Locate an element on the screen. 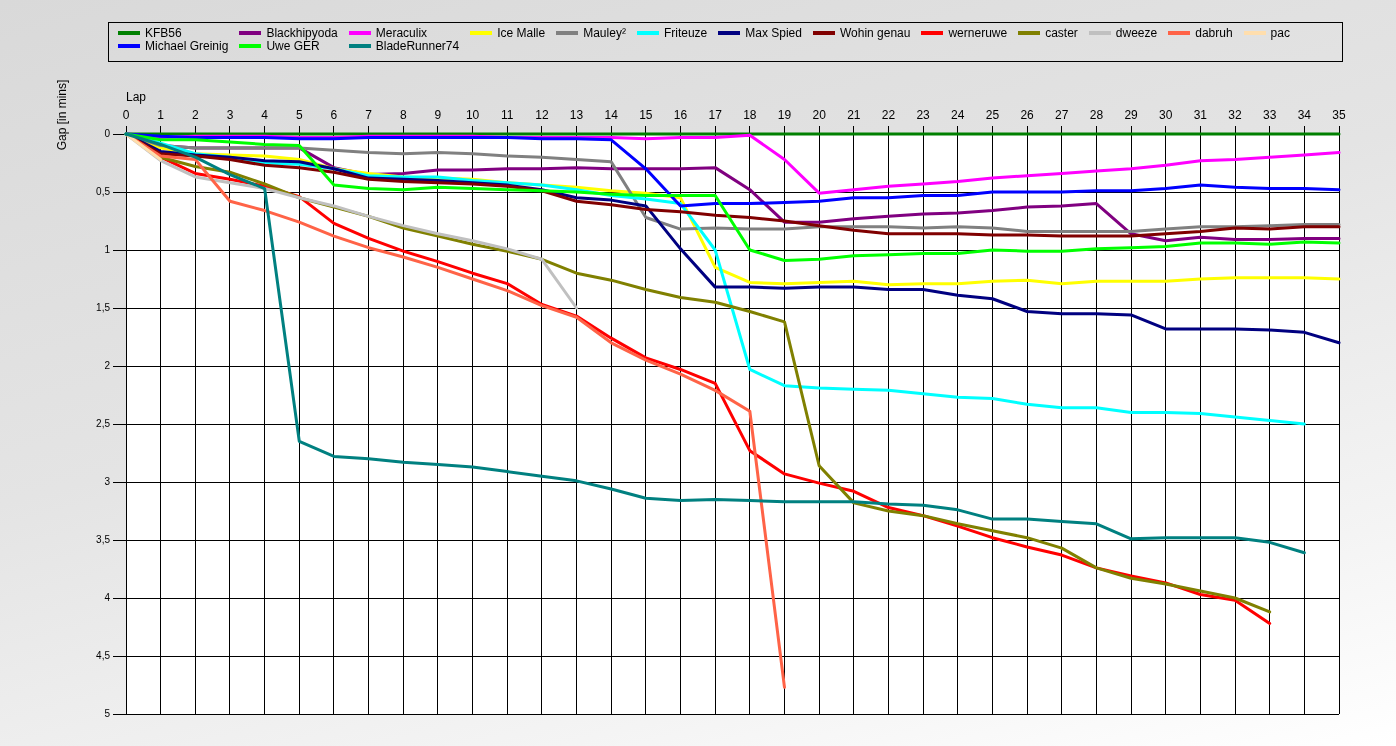  x-tick-label: 30 is located at coordinates (1166, 115).